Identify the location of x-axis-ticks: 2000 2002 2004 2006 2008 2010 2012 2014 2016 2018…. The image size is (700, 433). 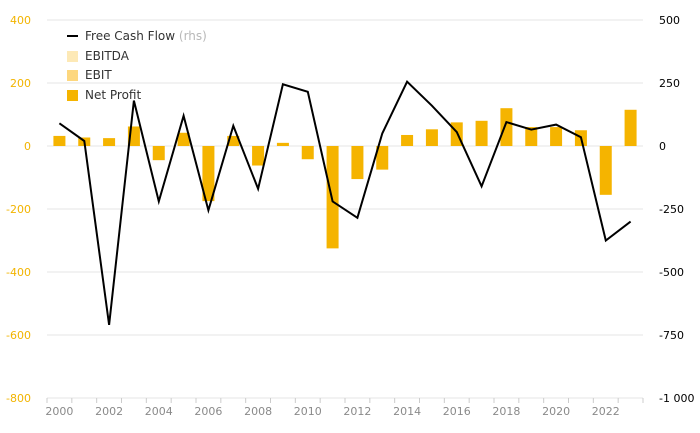
(344, 408).